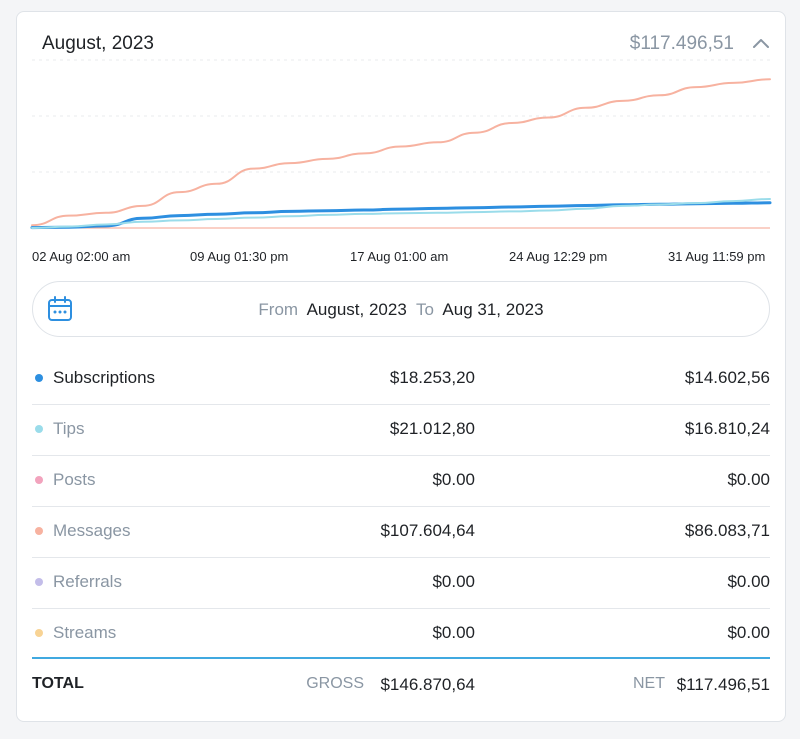 The height and width of the screenshot is (739, 800). I want to click on total-label: TOTAL, so click(58, 683).